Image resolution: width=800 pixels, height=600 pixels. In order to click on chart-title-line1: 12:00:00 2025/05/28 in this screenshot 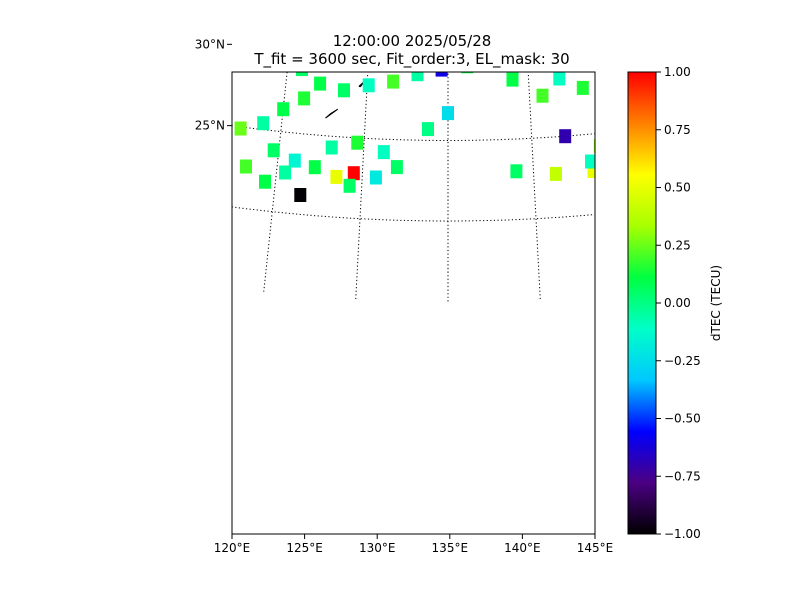, I will do `click(412, 41)`.